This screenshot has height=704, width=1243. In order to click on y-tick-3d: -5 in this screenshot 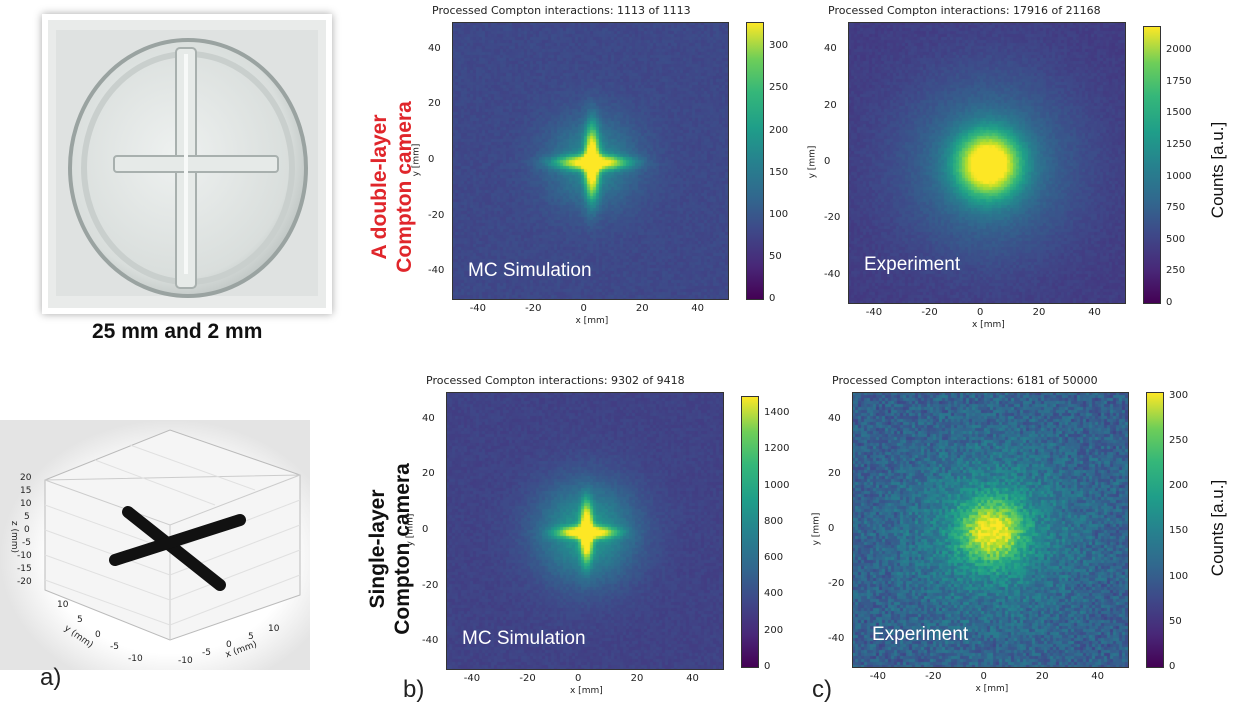, I will do `click(114, 647)`.